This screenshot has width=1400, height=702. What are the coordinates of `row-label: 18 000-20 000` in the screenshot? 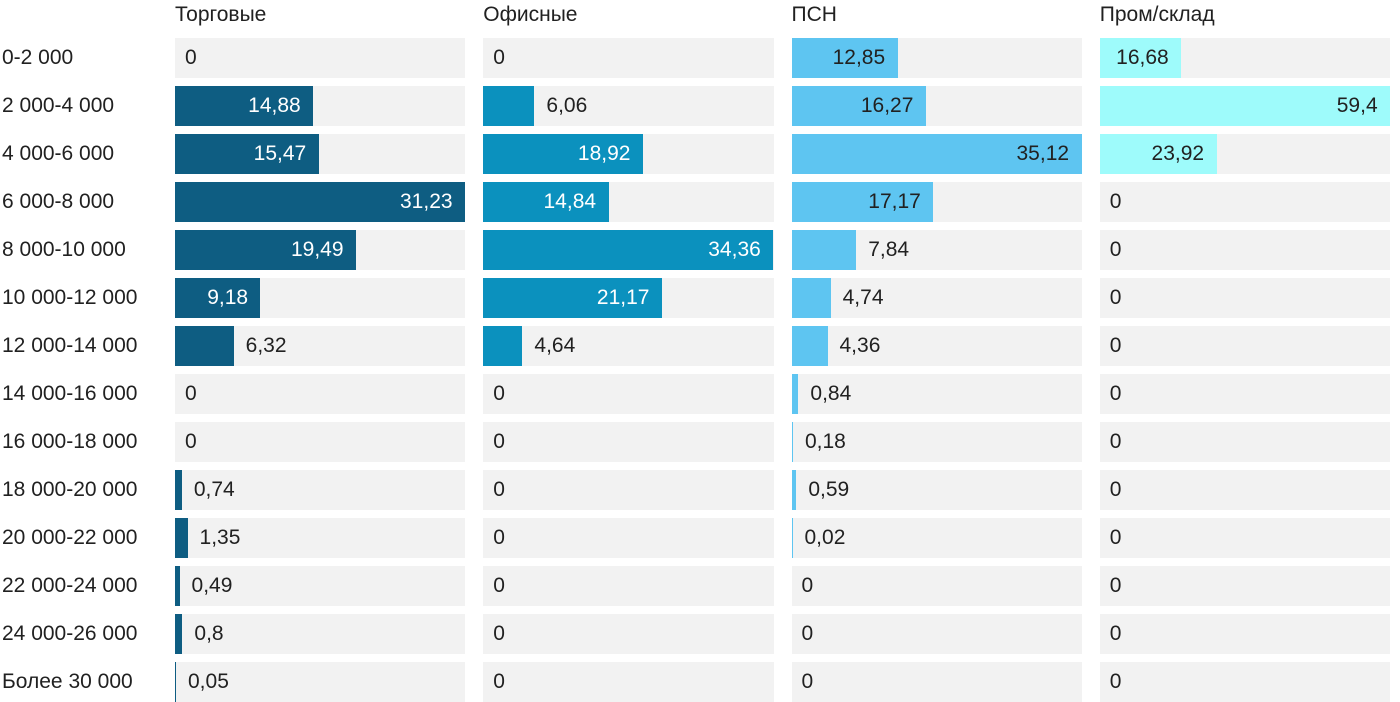 It's located at (70, 489).